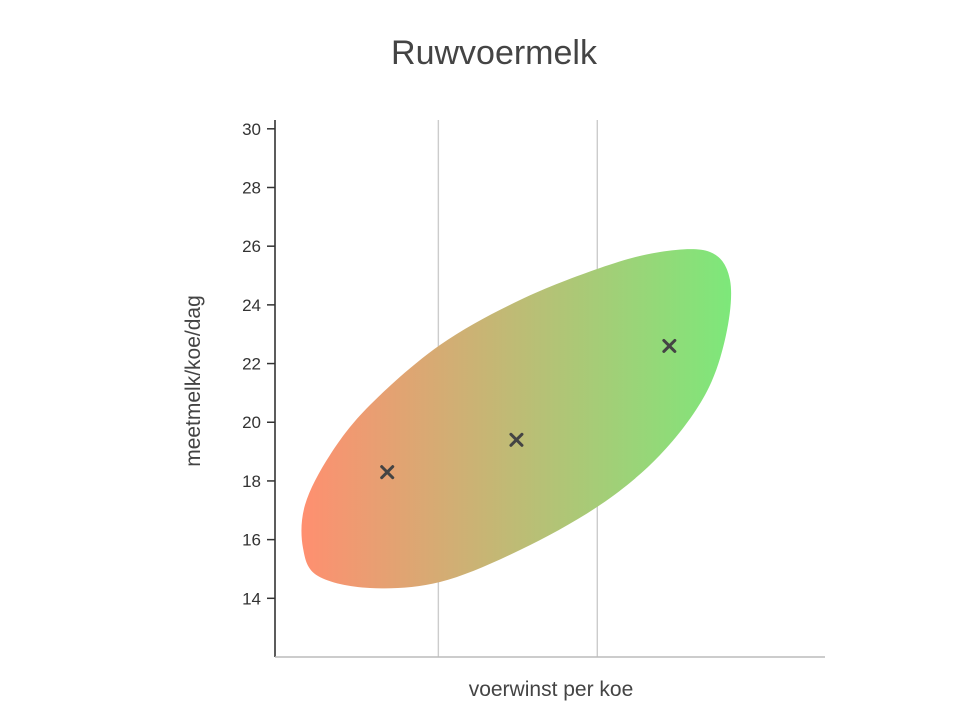 Image resolution: width=960 pixels, height=720 pixels. I want to click on y-tick-label-26: 26, so click(251, 246).